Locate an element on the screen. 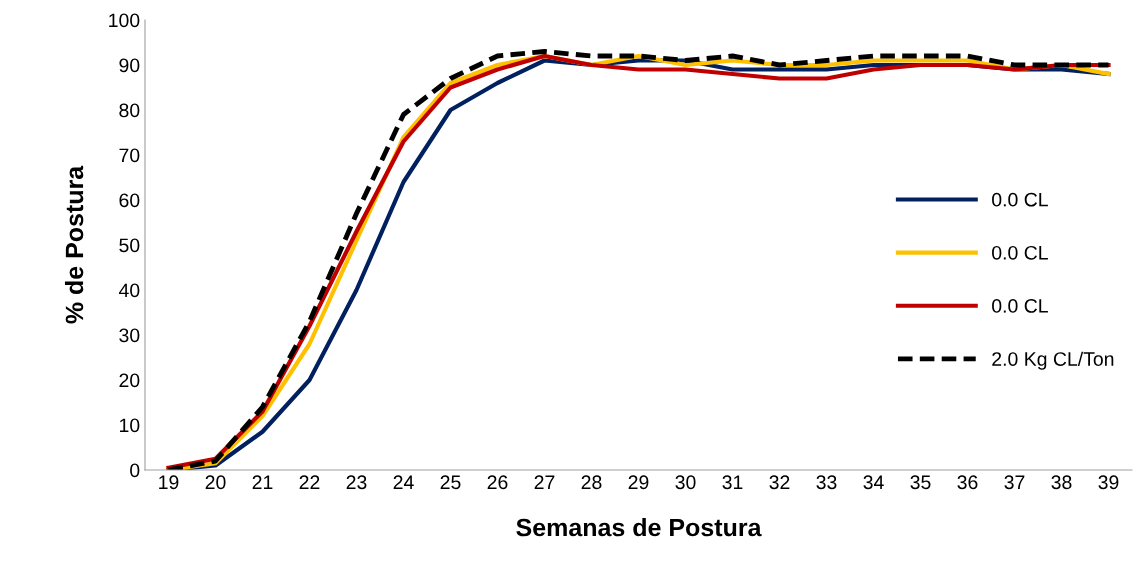 This screenshot has width=1137, height=573. x-tick-label: 25 is located at coordinates (450, 482).